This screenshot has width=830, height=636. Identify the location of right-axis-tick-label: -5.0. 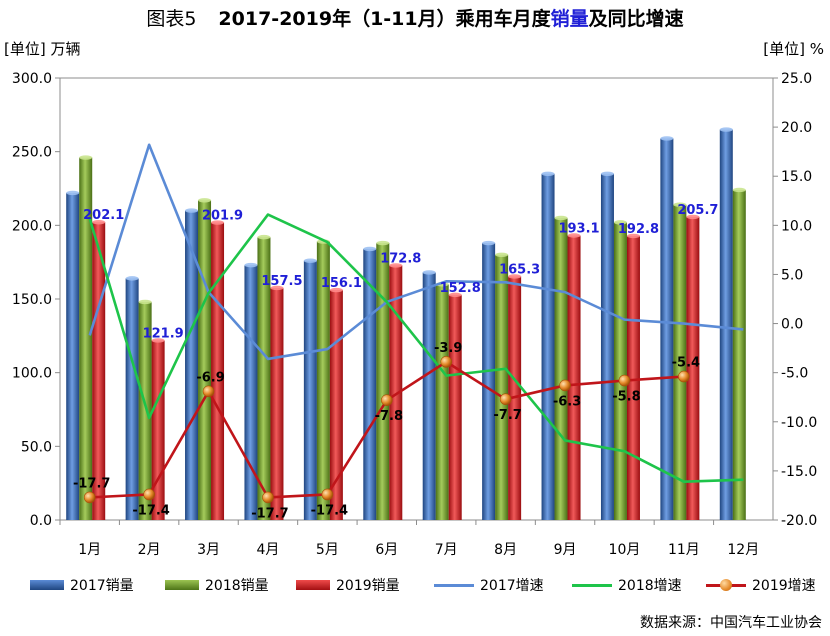
(794, 374).